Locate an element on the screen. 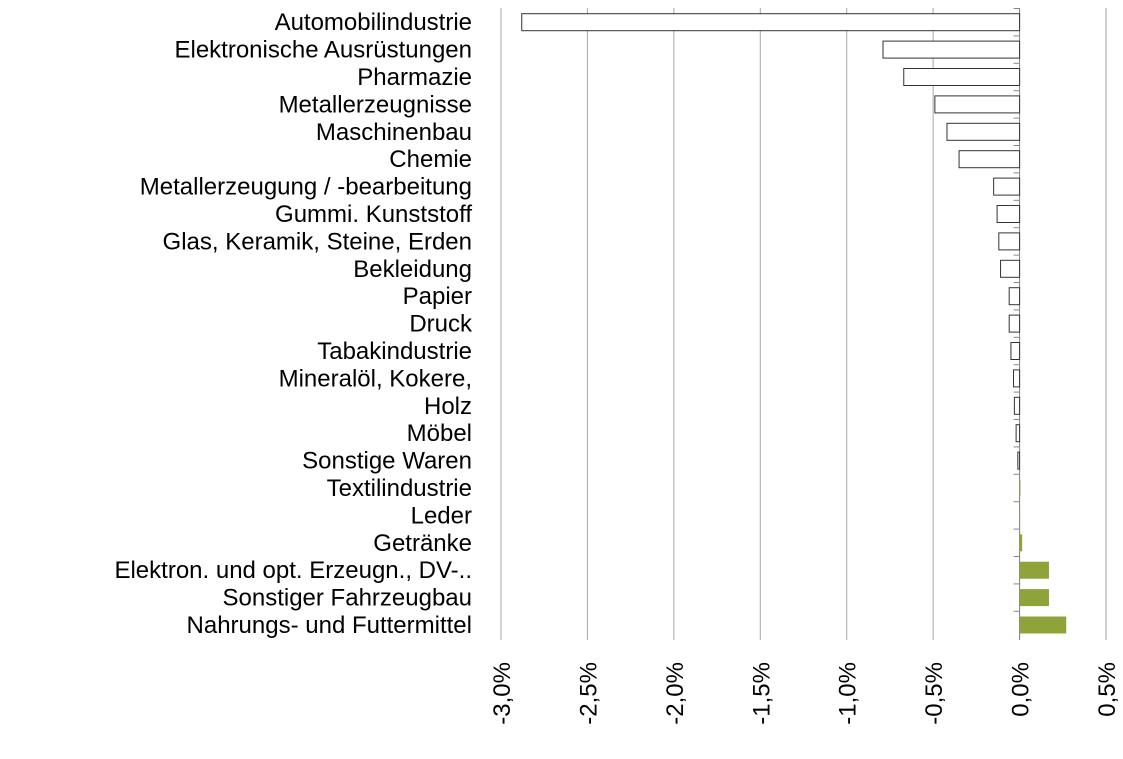  y-tick-label: Chemie is located at coordinates (430, 159).